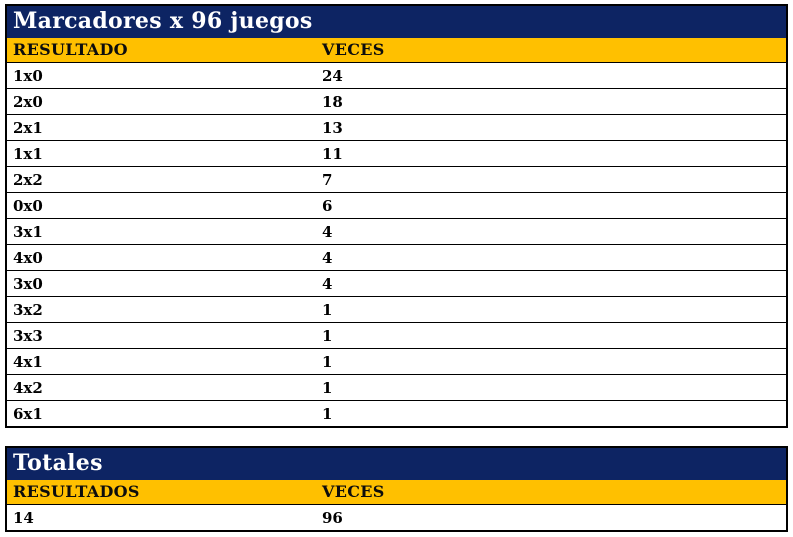 Image resolution: width=793 pixels, height=537 pixels. I want to click on totals-table-title: Totales, so click(396, 463).